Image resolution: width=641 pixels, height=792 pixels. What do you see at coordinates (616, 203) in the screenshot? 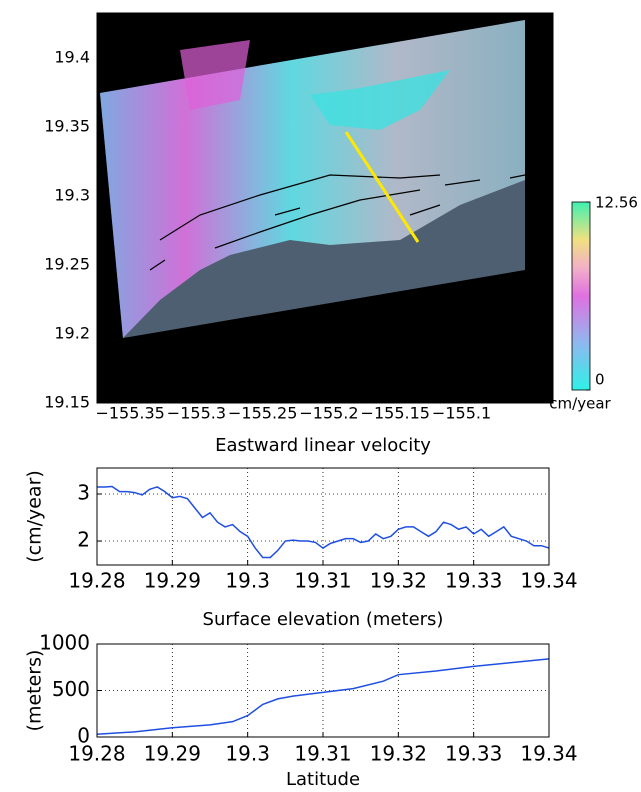
I see `colorbar-tick-label: 12.56` at bounding box center [616, 203].